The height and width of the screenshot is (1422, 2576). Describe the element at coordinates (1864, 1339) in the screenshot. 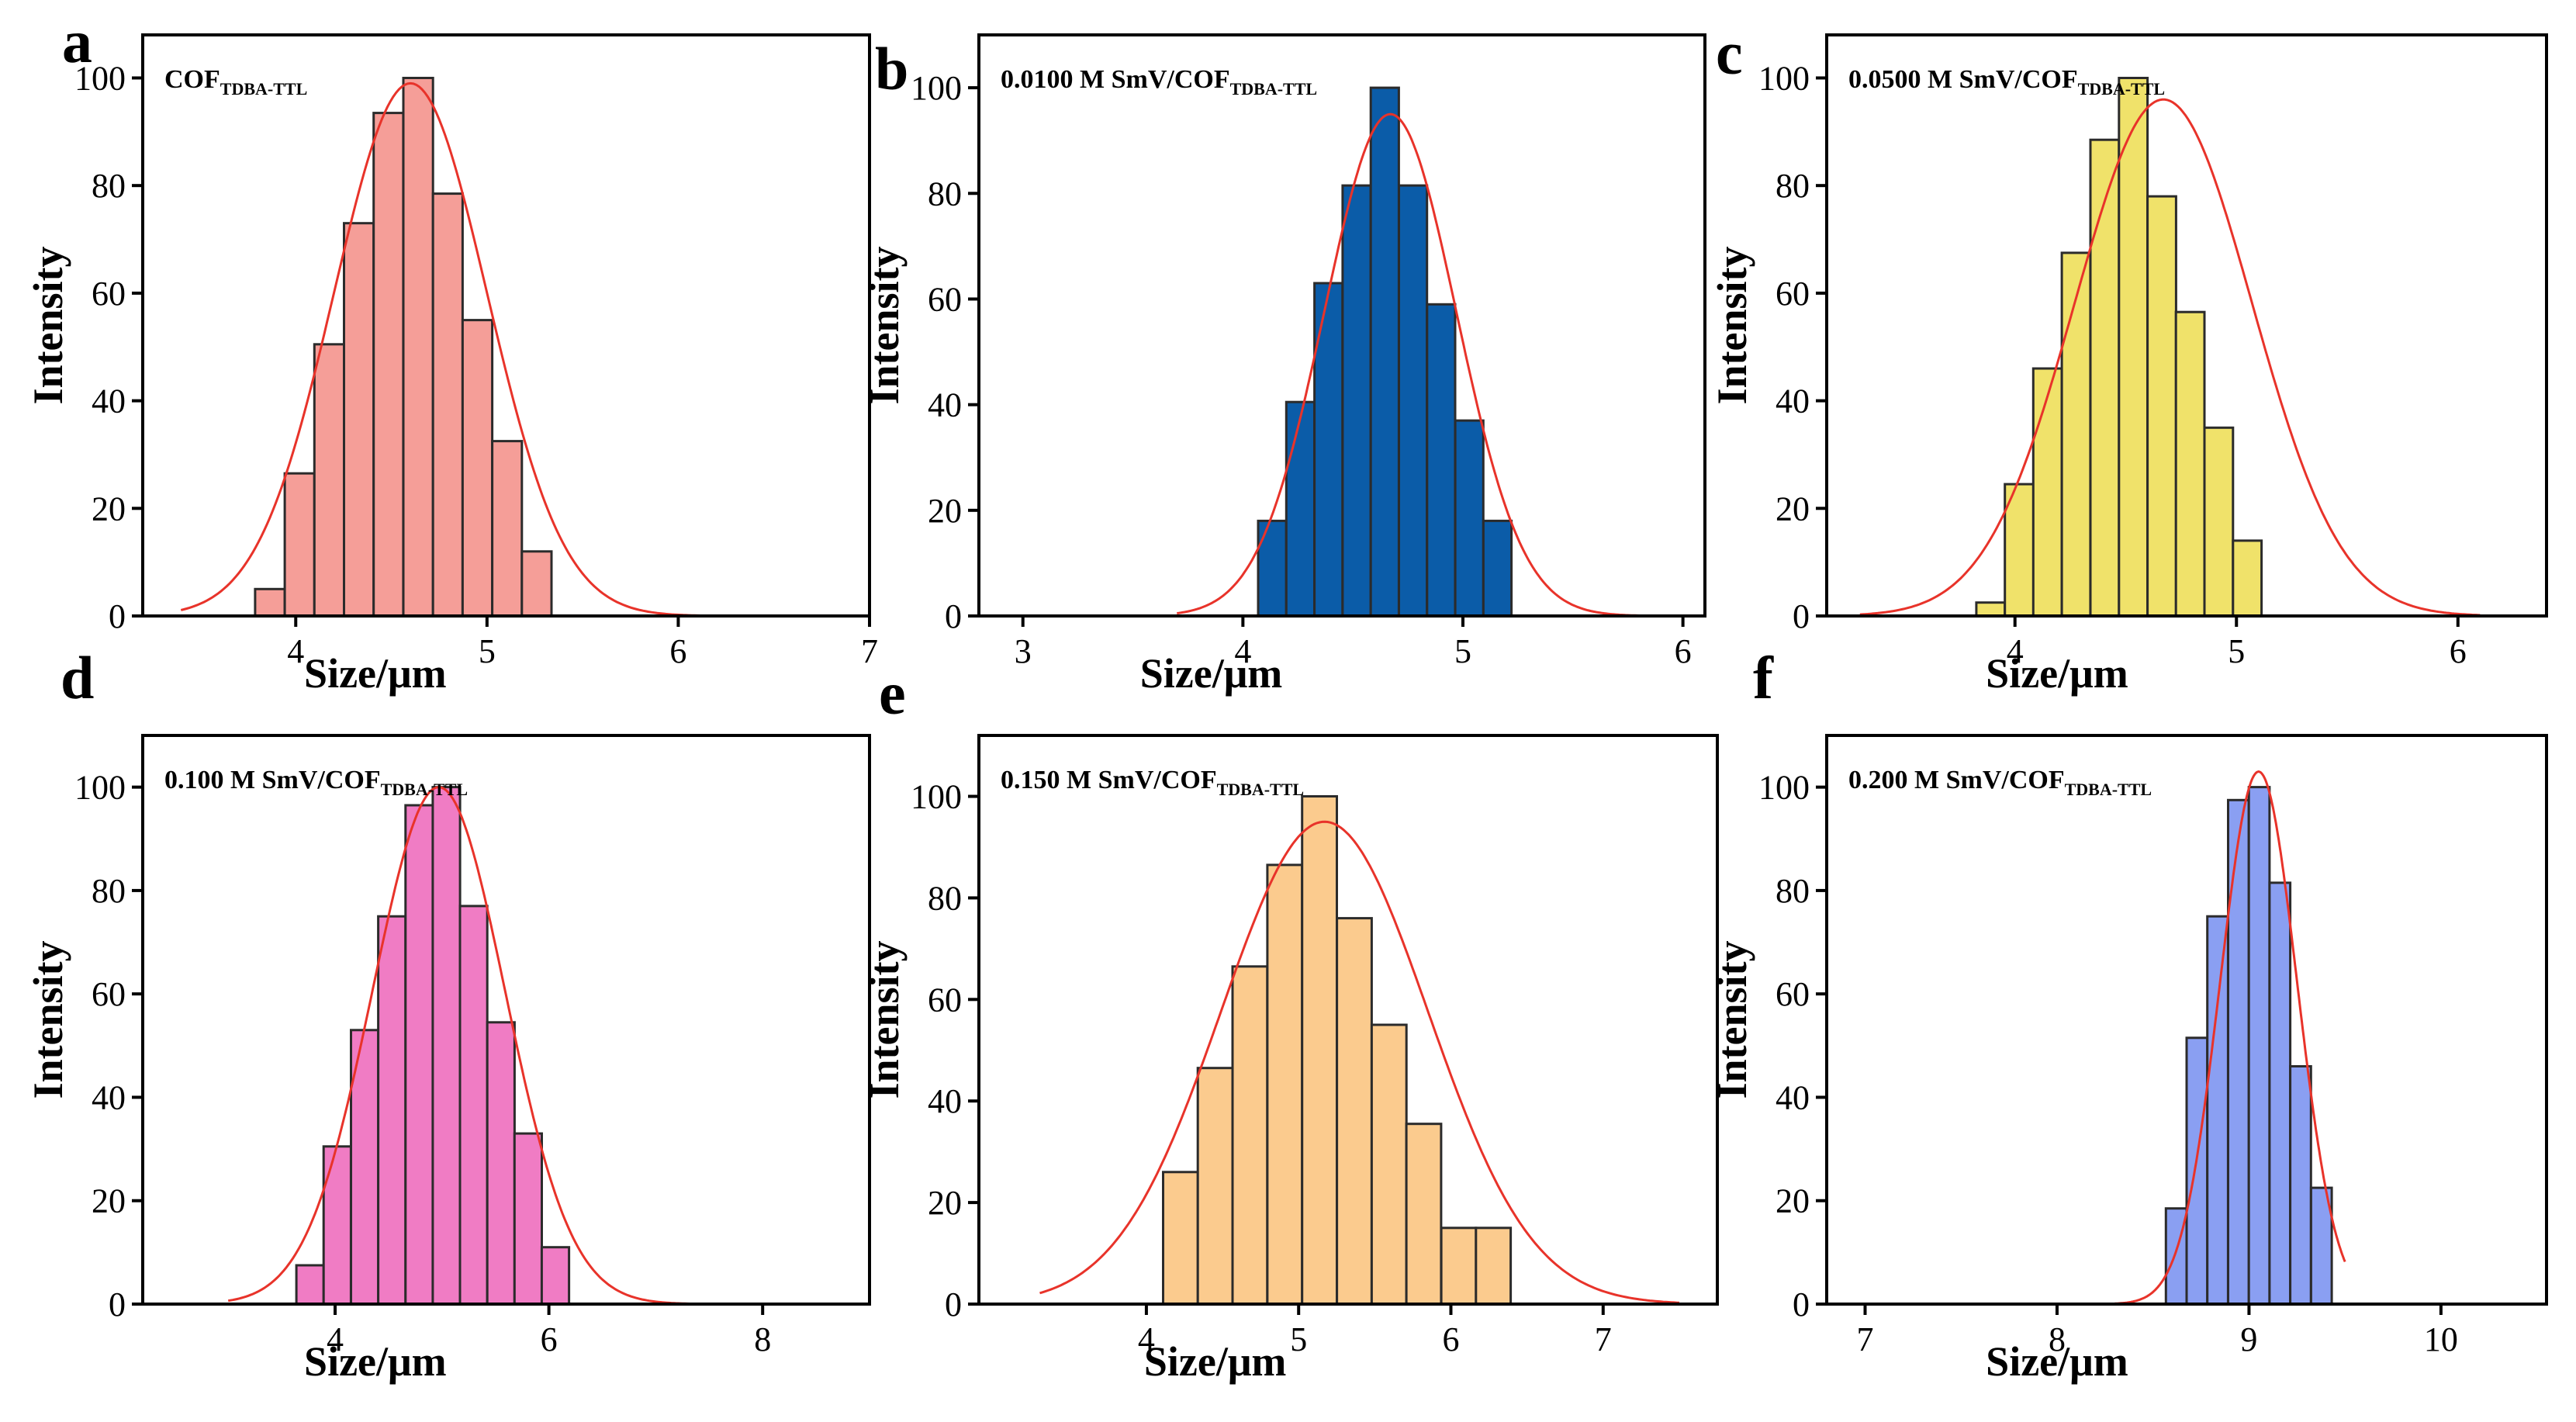

I see `x-tick-label-f-7: 7` at that location.